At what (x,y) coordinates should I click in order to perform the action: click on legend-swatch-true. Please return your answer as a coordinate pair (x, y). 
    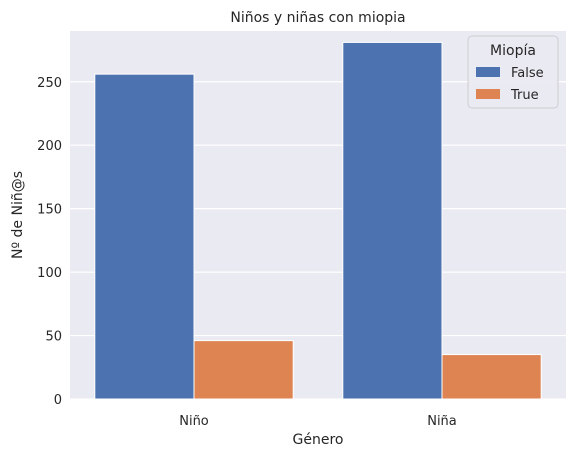
    Looking at the image, I should click on (488, 94).